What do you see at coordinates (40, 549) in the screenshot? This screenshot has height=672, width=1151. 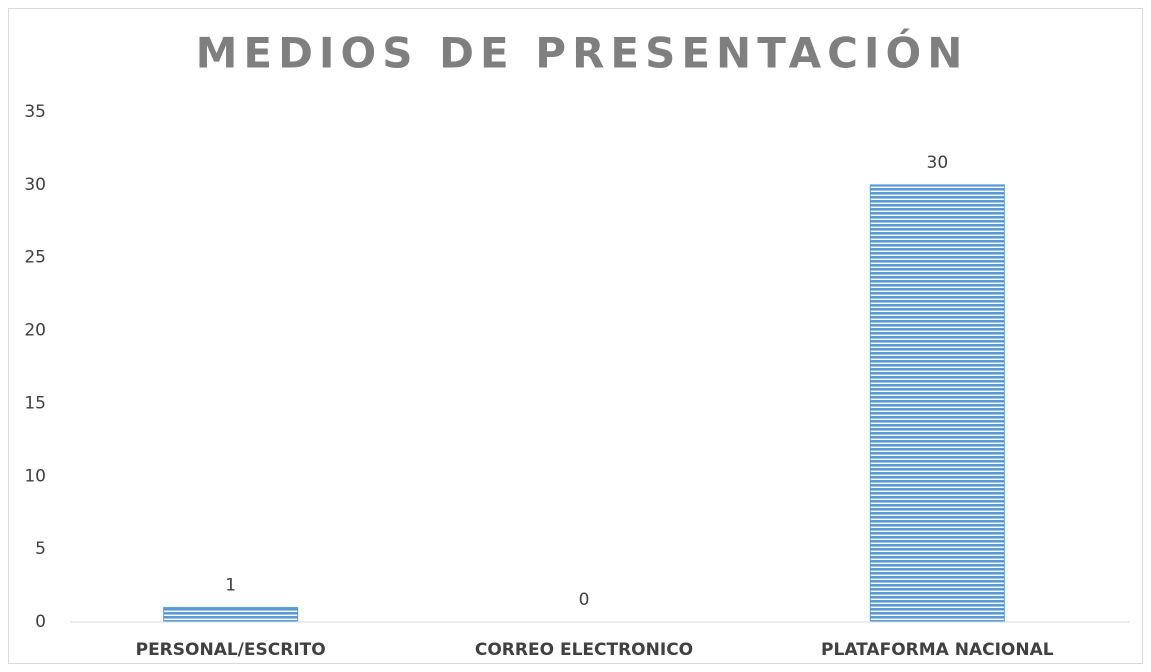 I see `y-tick-label: 5` at bounding box center [40, 549].